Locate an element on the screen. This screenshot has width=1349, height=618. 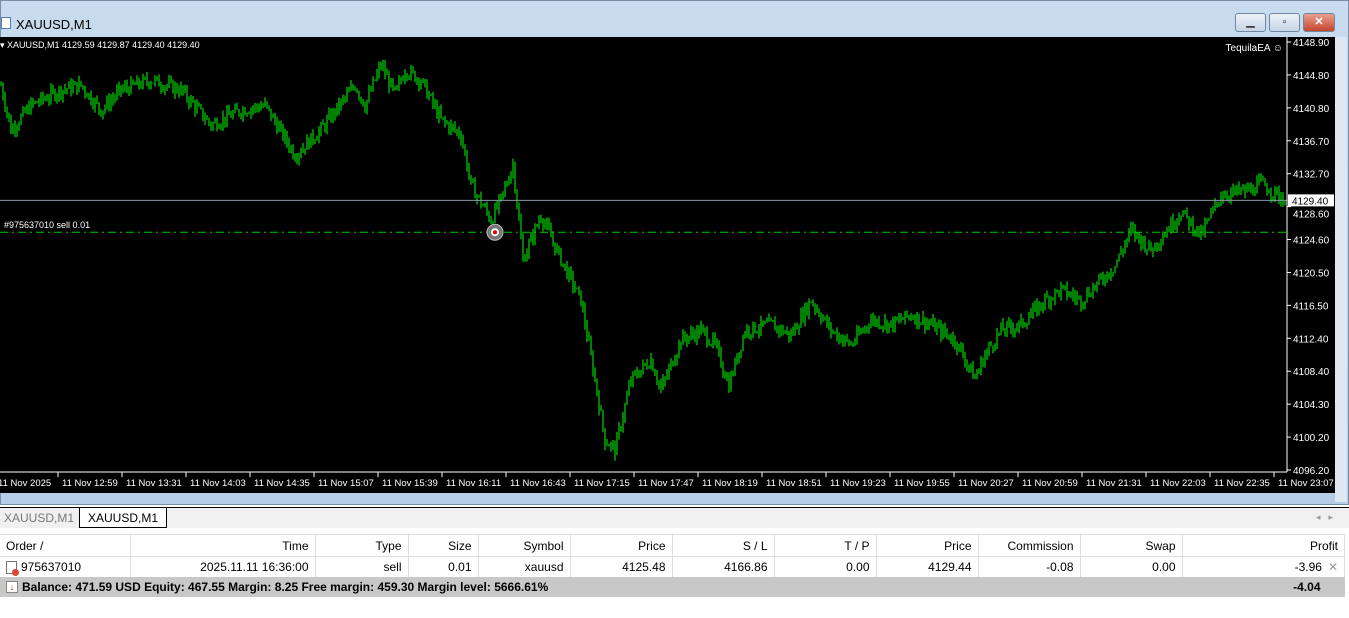
time-tick-label: 11 Nov 21:31 is located at coordinates (1114, 483).